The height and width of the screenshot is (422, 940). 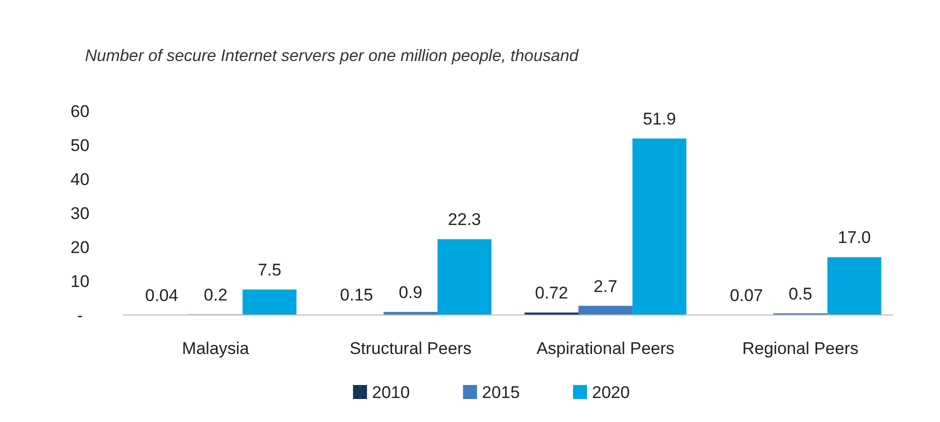 What do you see at coordinates (501, 392) in the screenshot?
I see `legend-label: 2015` at bounding box center [501, 392].